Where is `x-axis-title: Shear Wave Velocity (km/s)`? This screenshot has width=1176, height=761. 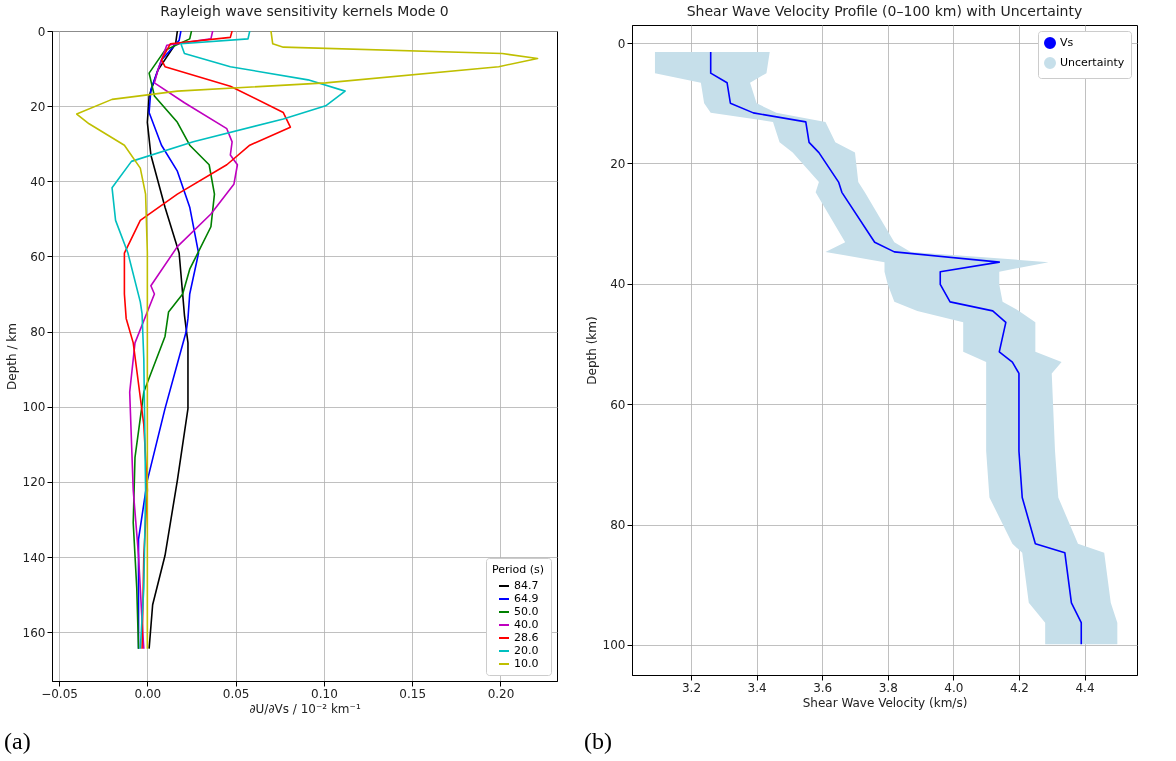 x-axis-title: Shear Wave Velocity (km/s) is located at coordinates (885, 702).